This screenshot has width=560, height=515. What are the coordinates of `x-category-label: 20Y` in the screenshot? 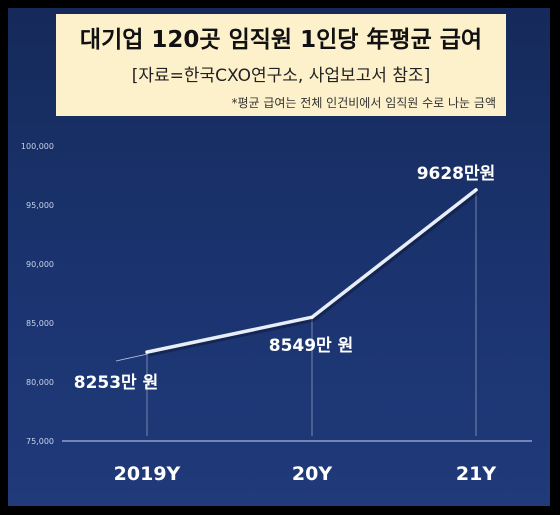 It's located at (312, 474).